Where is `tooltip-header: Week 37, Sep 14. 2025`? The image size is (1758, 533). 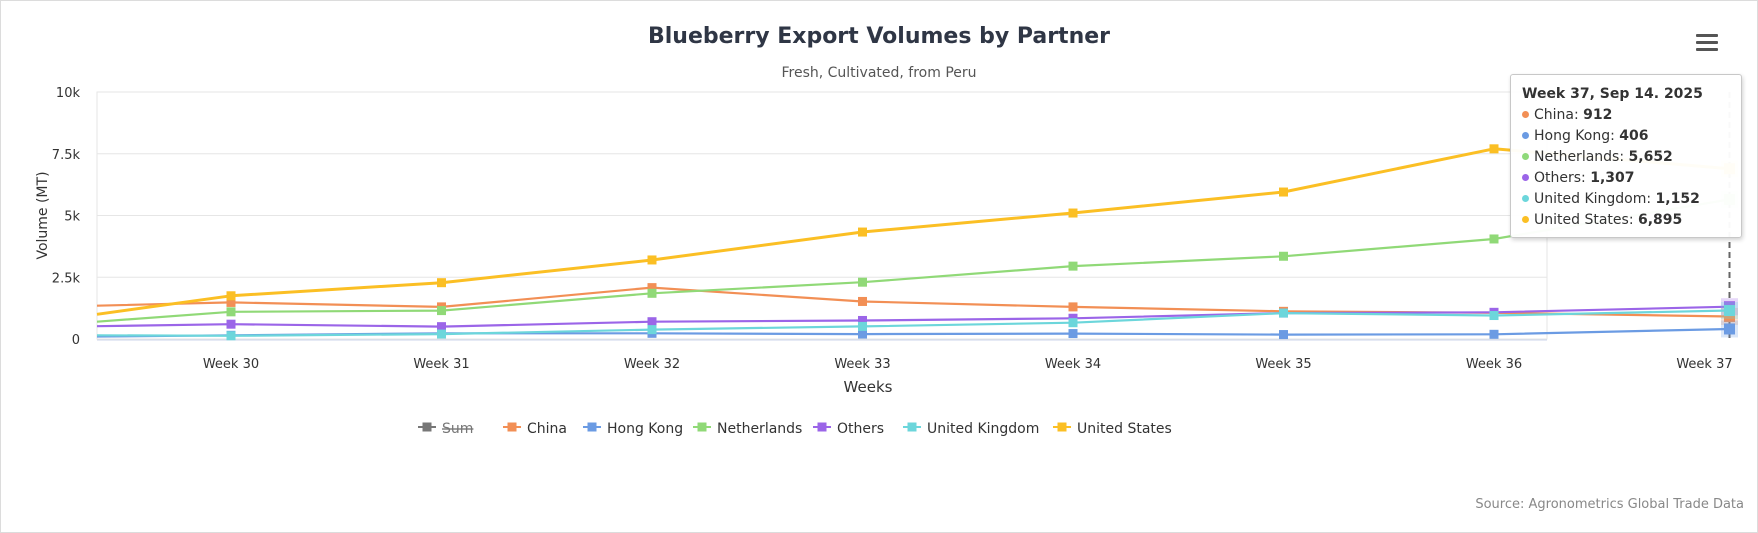 tooltip-header: Week 37, Sep 14. 2025 is located at coordinates (1612, 94).